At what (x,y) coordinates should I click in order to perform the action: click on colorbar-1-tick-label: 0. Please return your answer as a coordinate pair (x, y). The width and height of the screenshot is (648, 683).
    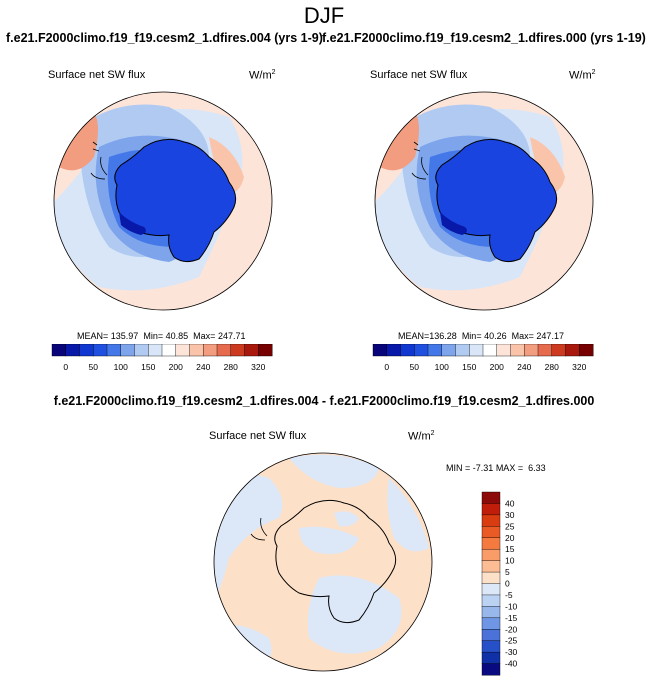
    Looking at the image, I should click on (65, 367).